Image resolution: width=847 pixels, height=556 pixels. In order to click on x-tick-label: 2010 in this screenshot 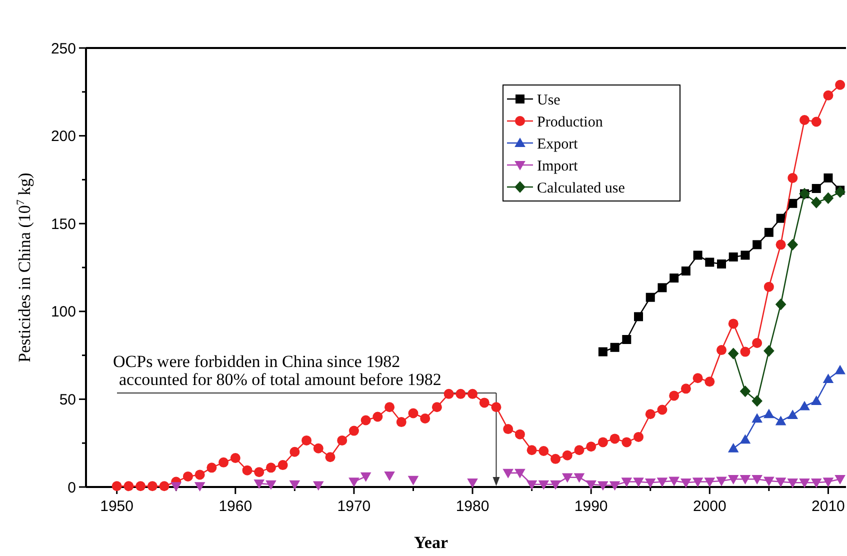, I will do `click(828, 506)`.